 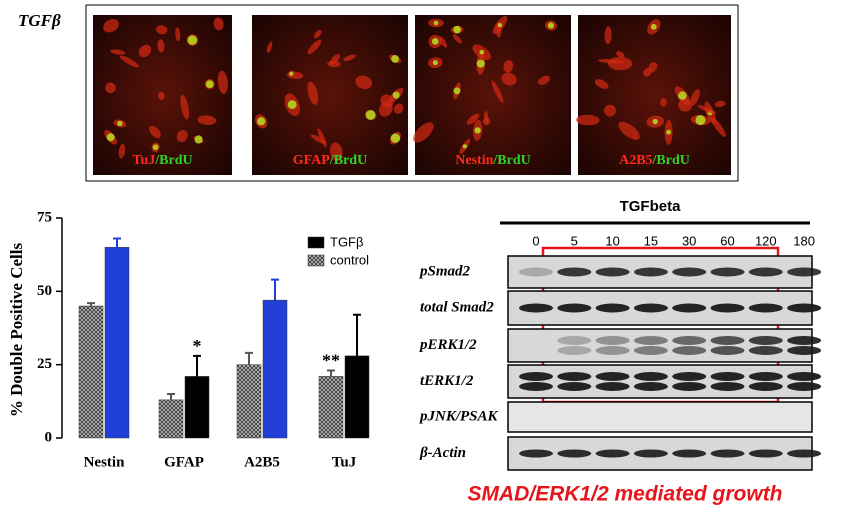 I want to click on caption: SMAD/ERK1/2 mediated growth, so click(x=624, y=494).